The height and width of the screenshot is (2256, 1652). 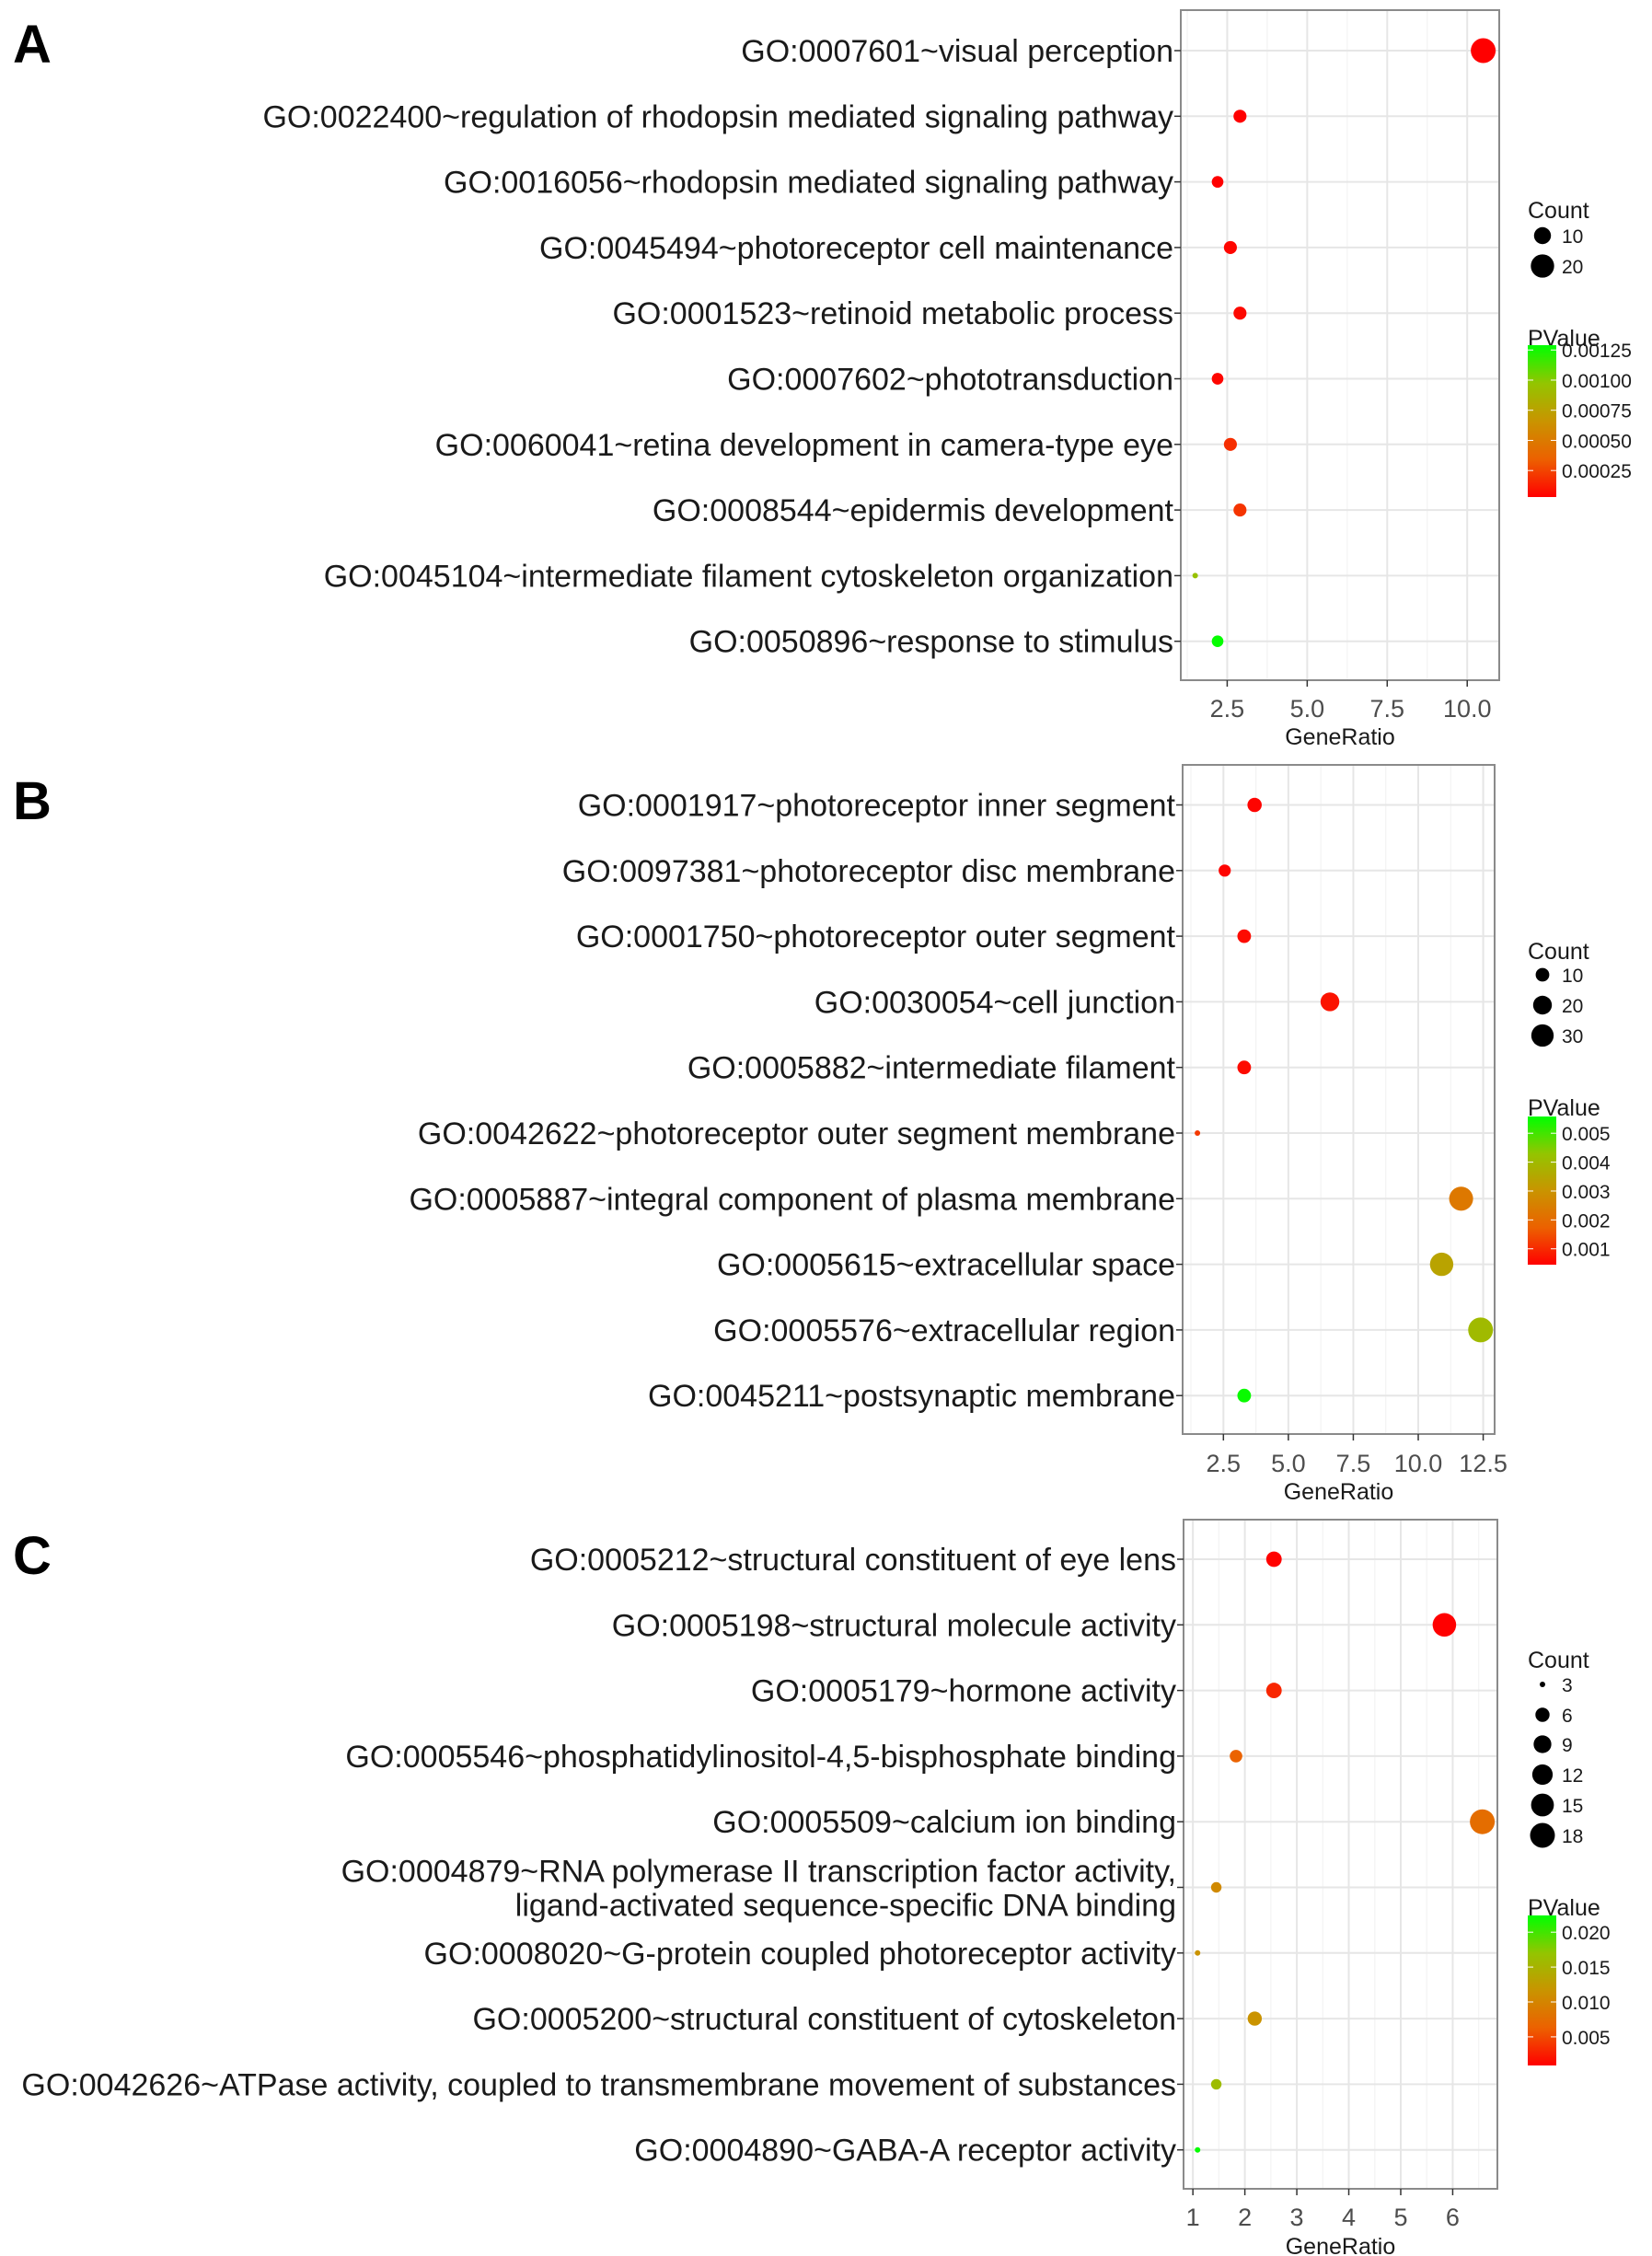 What do you see at coordinates (1586, 2004) in the screenshot?
I see `legend-color-label: 0.010` at bounding box center [1586, 2004].